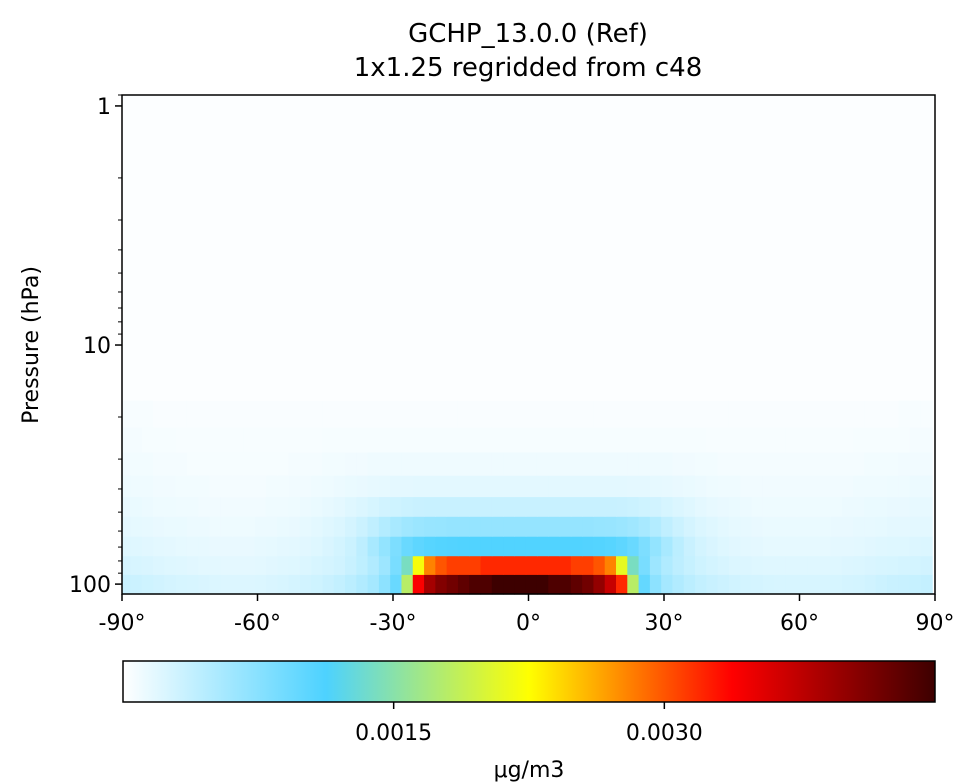 This screenshot has height=783, width=959. I want to click on chart-title: GCHP_13.0.0 (Ref), so click(528, 34).